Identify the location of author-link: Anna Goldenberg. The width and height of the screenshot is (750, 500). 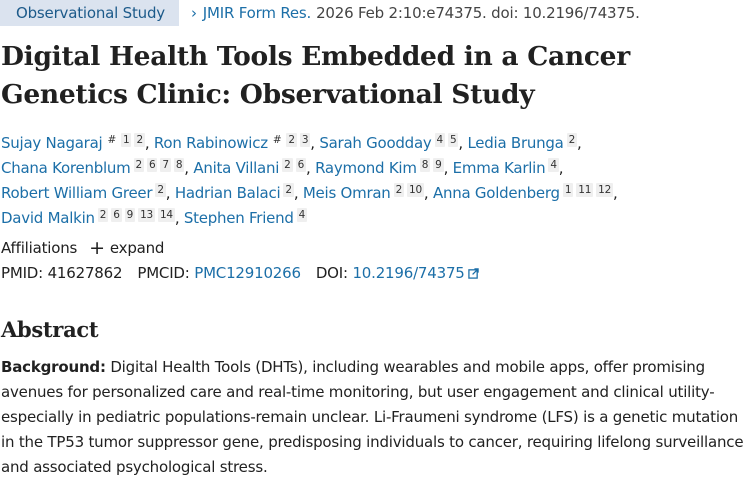
(496, 193).